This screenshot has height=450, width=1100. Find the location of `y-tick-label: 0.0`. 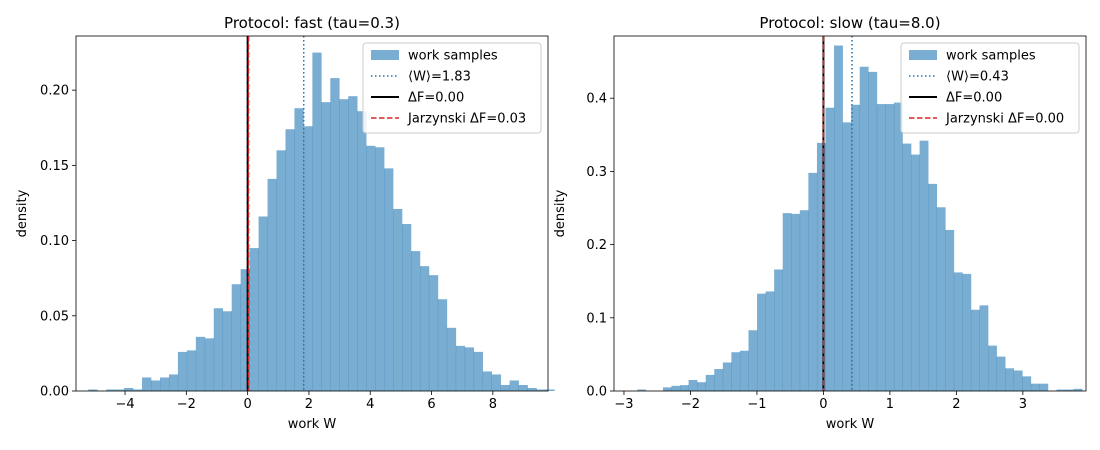

y-tick-label: 0.0 is located at coordinates (596, 392).